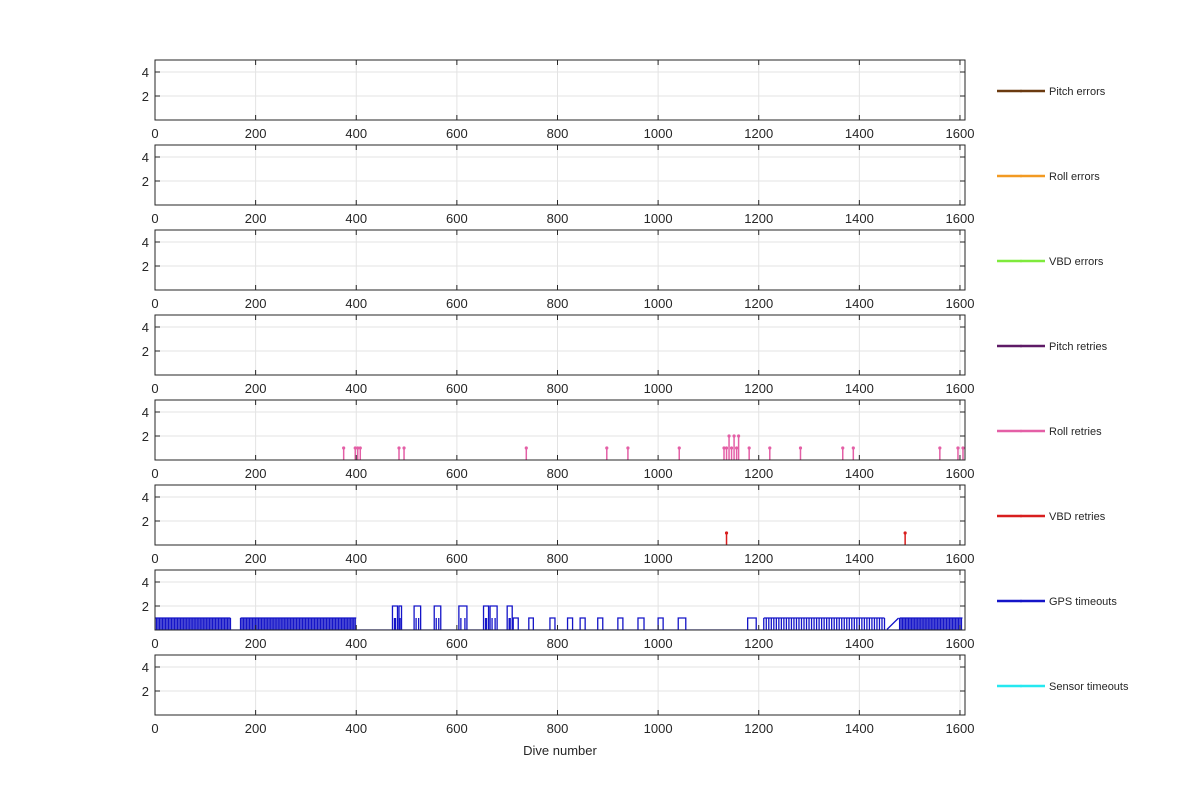 The width and height of the screenshot is (1200, 809). Describe the element at coordinates (1057, 602) in the screenshot. I see `legend-entry: GPS timeouts` at that location.